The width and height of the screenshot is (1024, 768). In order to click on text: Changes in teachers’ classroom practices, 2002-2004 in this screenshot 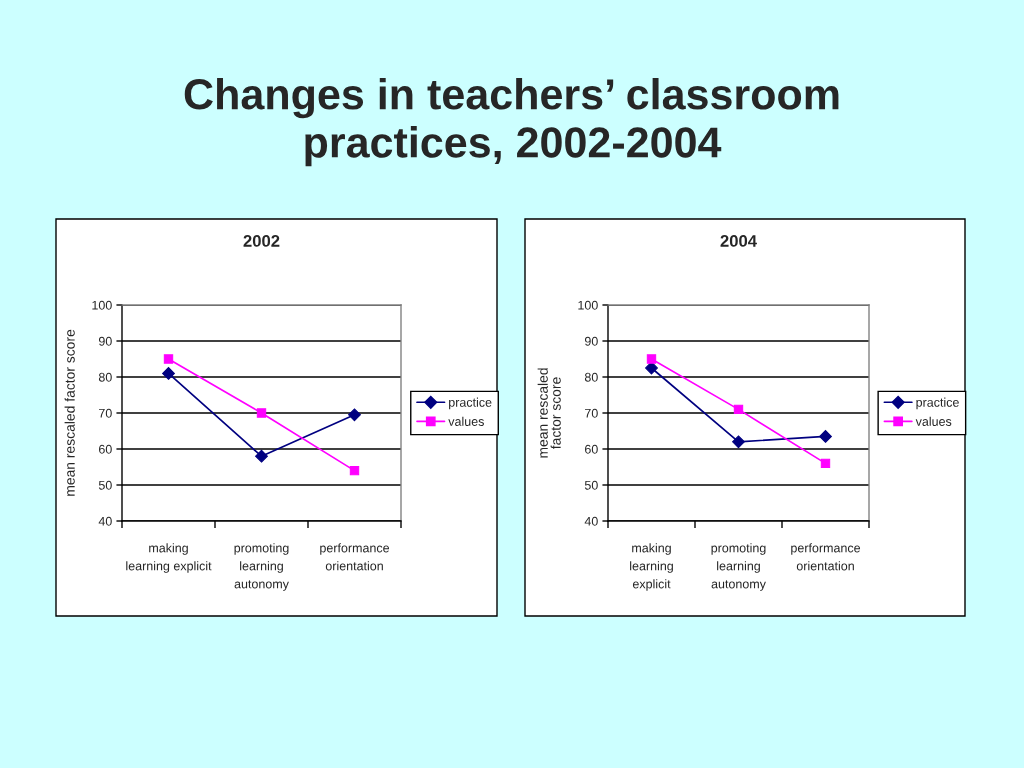, I will do `click(511, 122)`.